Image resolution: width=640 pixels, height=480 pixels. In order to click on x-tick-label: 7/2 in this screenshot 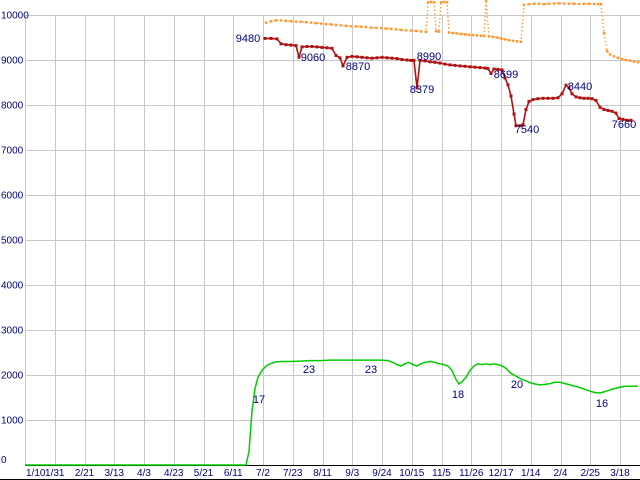, I will do `click(263, 473)`.